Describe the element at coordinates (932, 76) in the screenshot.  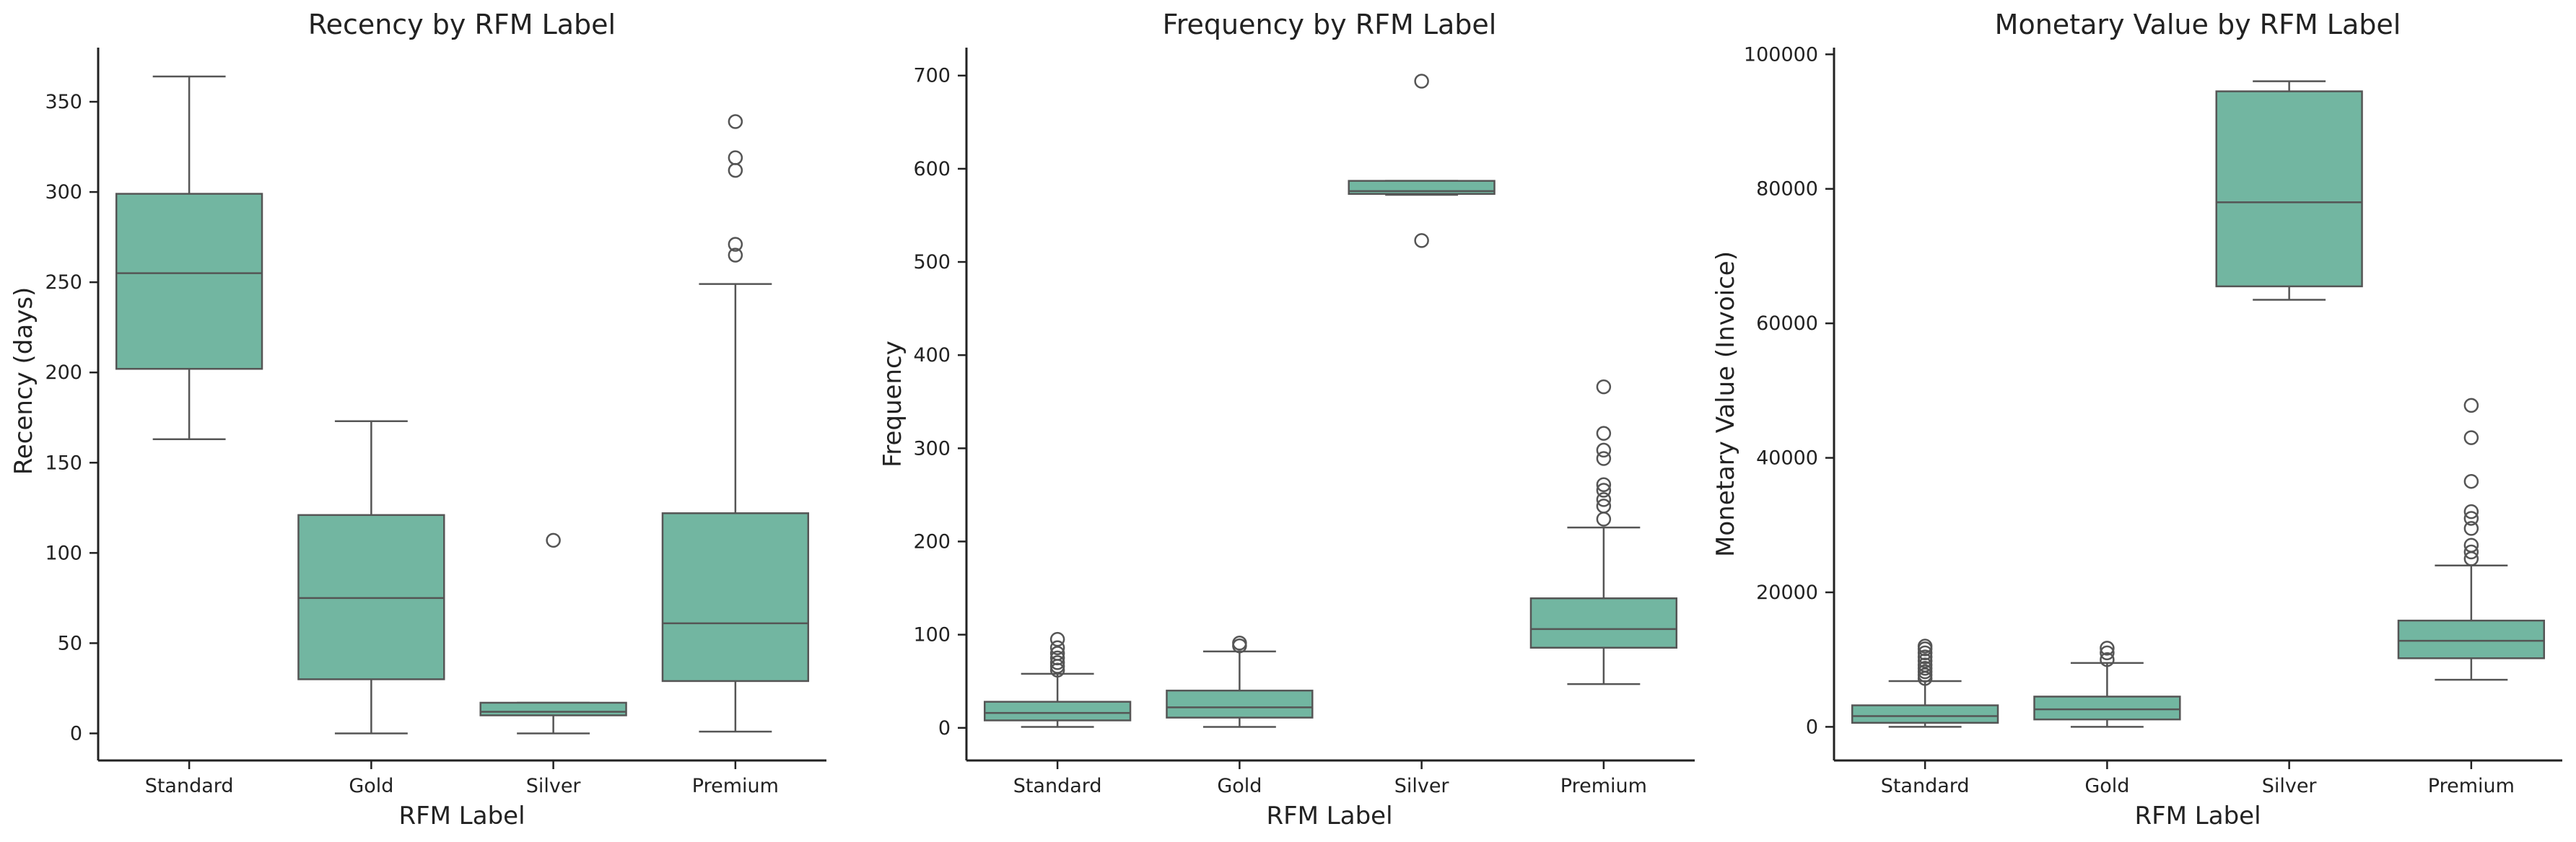
I see `y-tick-label: 700` at that location.